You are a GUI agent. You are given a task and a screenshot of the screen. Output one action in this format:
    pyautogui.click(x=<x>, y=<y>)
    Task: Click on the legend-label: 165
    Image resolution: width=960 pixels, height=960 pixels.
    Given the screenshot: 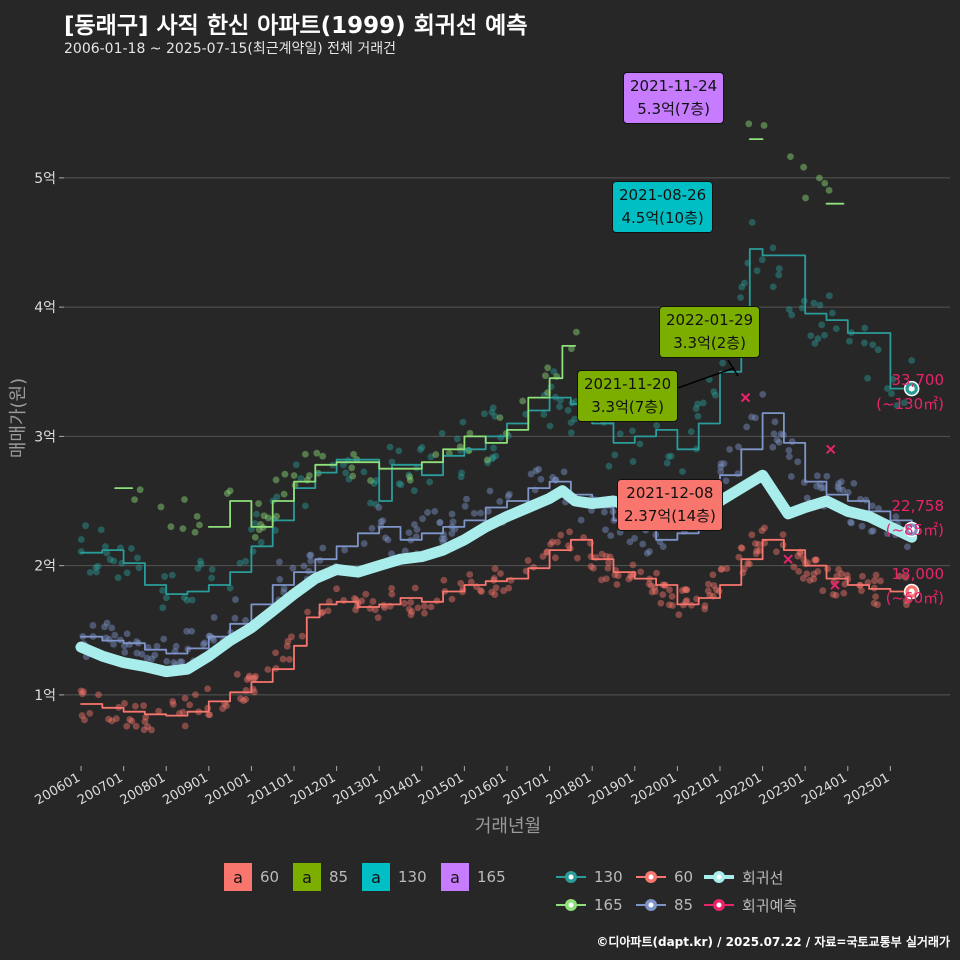 What is the action you would take?
    pyautogui.click(x=491, y=877)
    